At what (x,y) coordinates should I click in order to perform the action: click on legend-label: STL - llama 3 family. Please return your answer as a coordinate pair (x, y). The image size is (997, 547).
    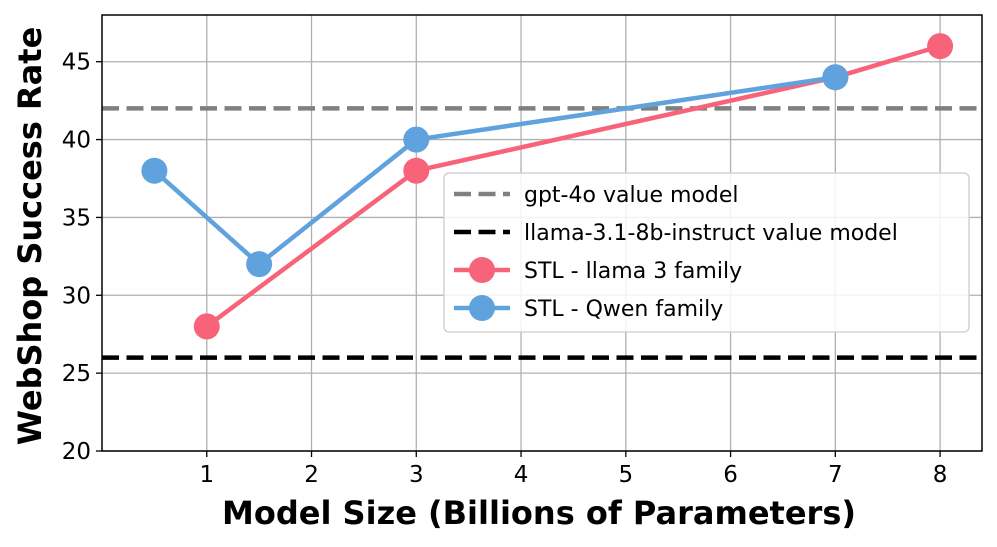
    Looking at the image, I should click on (633, 271).